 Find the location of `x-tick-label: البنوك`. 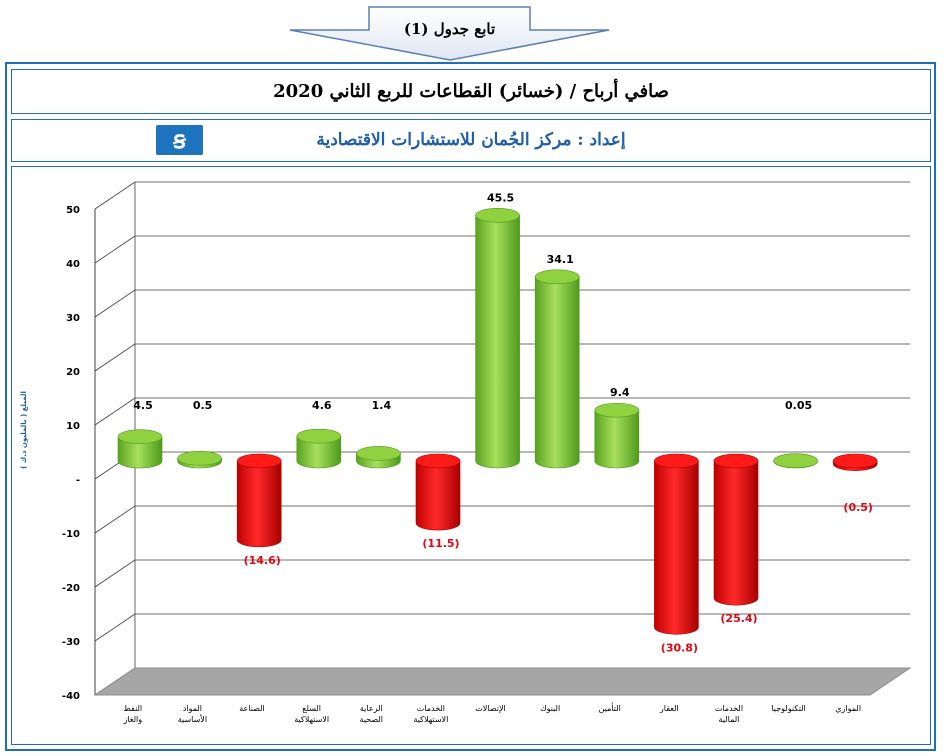

x-tick-label: البنوك is located at coordinates (550, 708).